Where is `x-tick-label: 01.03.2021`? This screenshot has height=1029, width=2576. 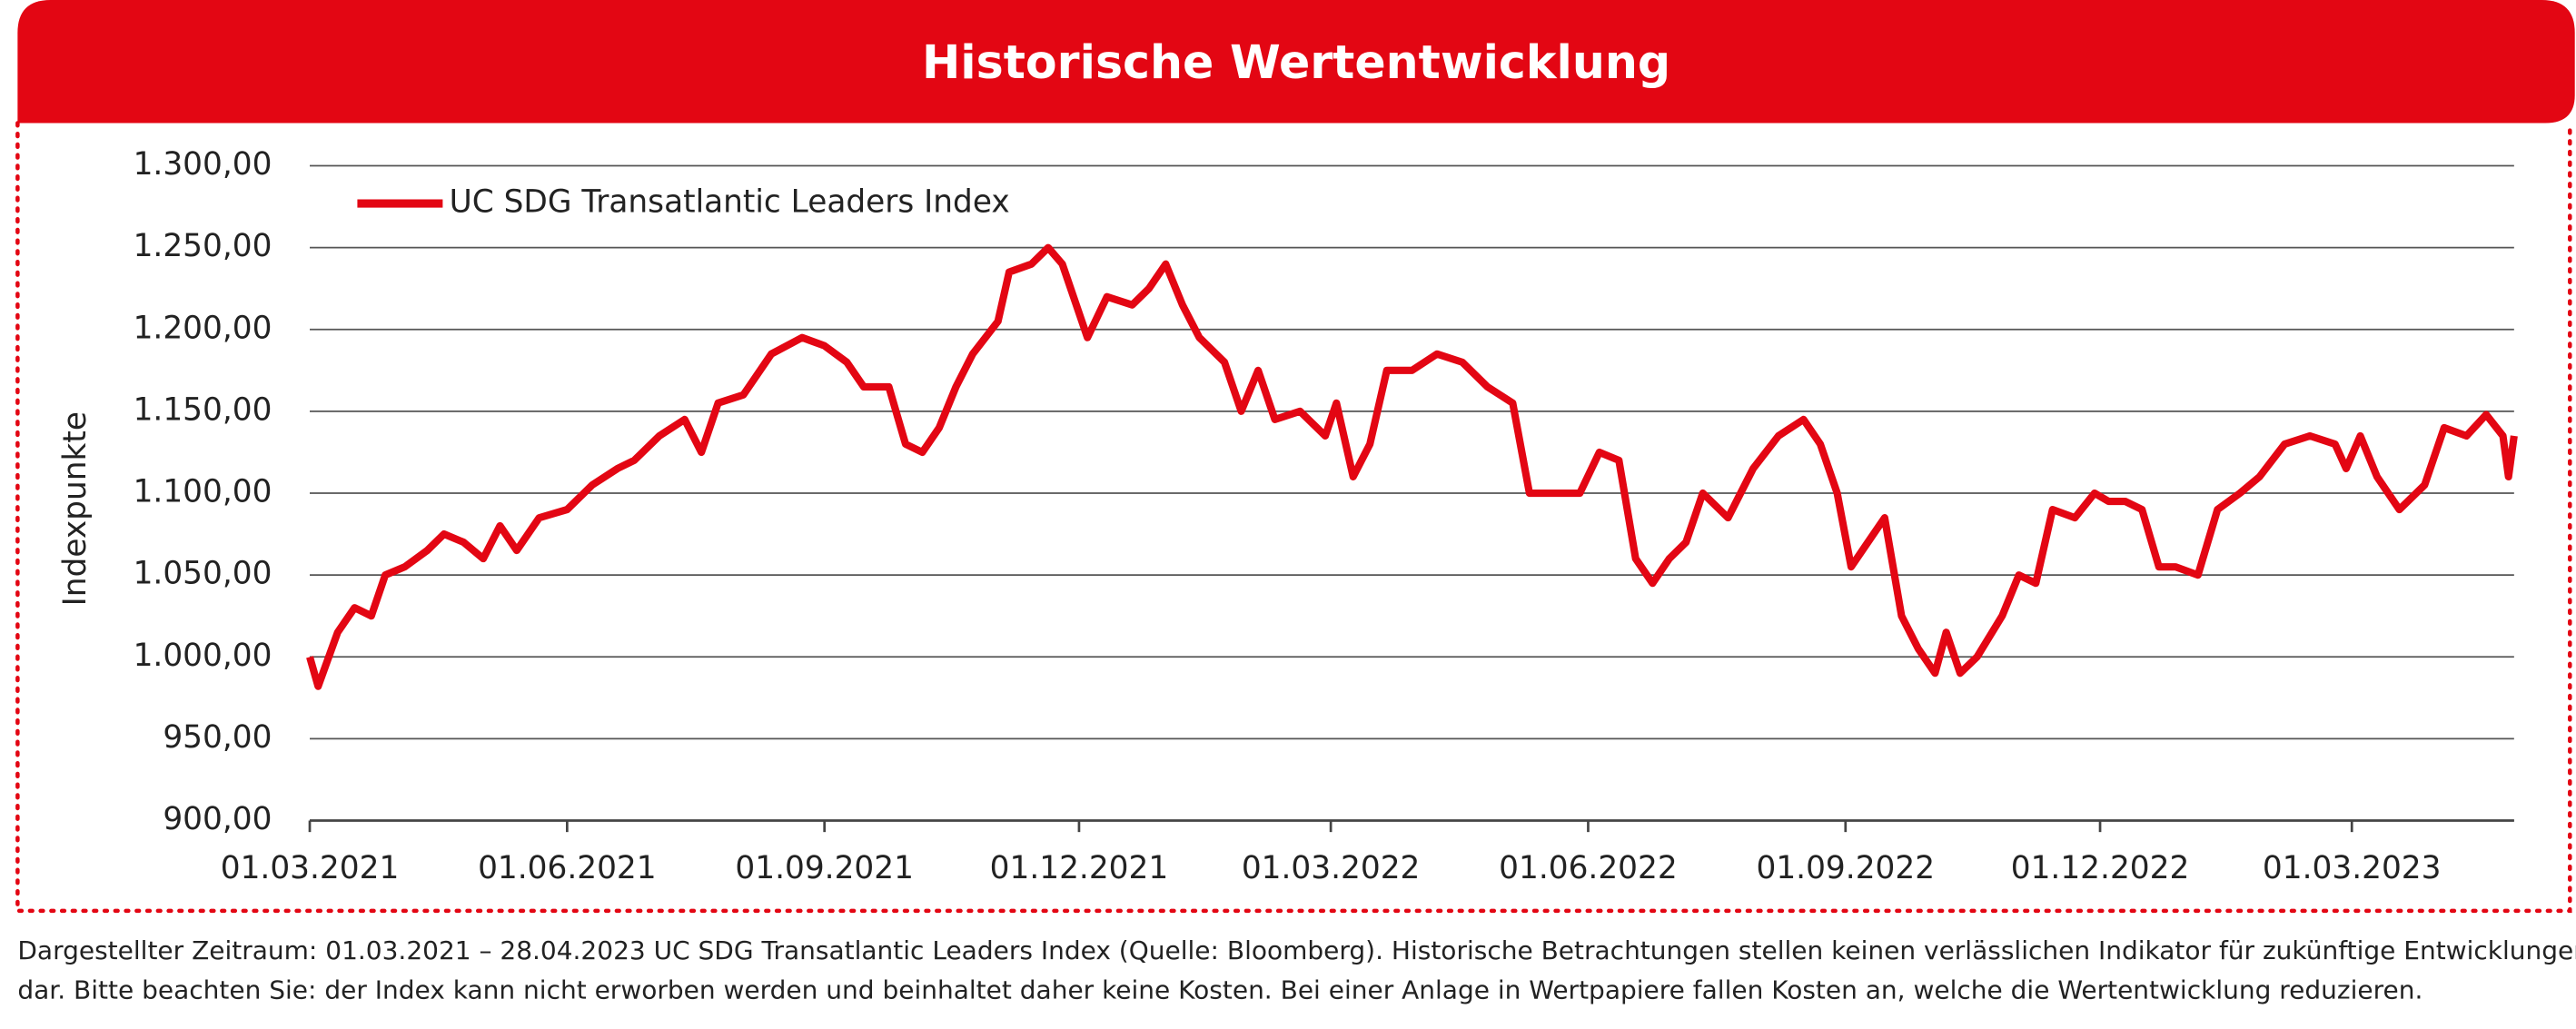 x-tick-label: 01.03.2021 is located at coordinates (310, 868).